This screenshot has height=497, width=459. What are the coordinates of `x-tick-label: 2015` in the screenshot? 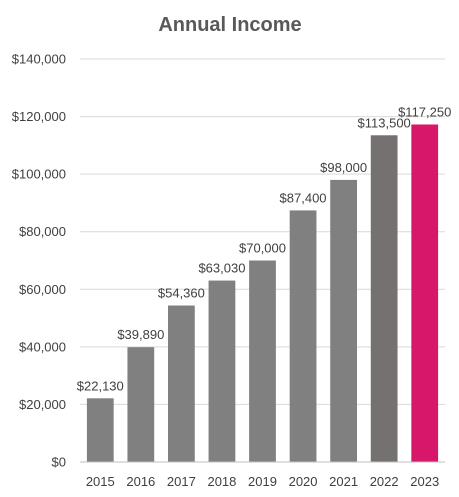 It's located at (100, 481).